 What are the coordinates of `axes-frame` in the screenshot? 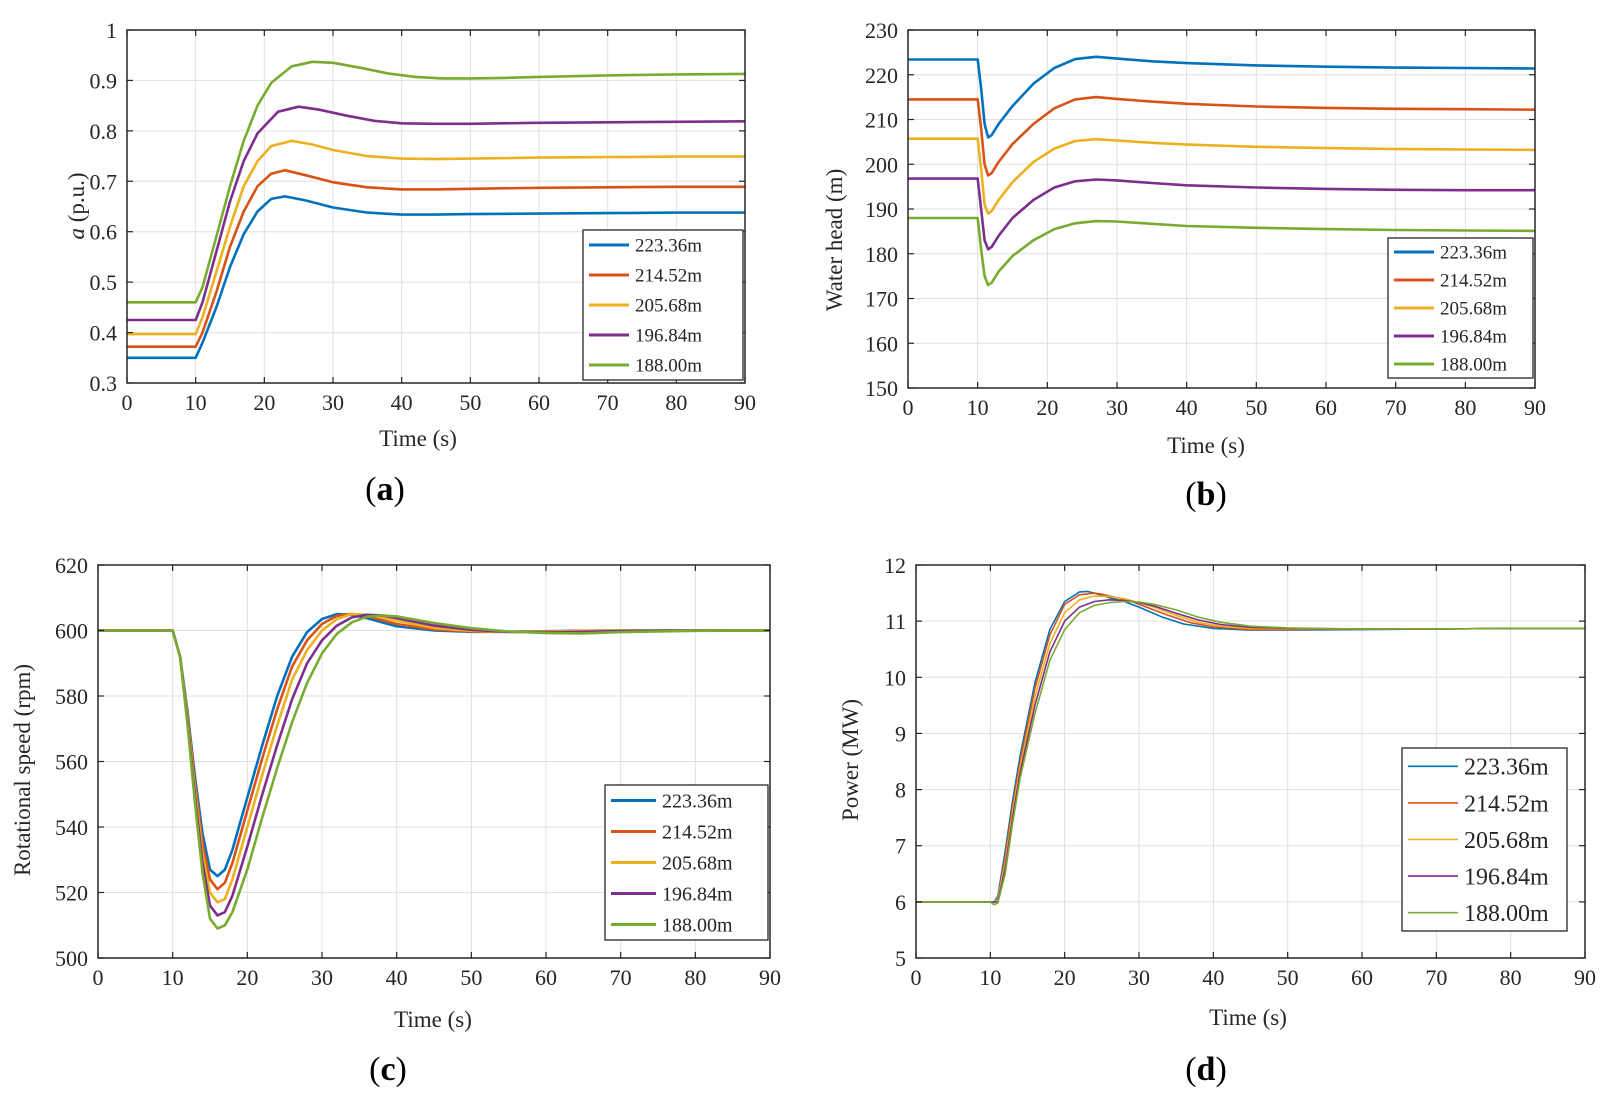 It's located at (1250, 761).